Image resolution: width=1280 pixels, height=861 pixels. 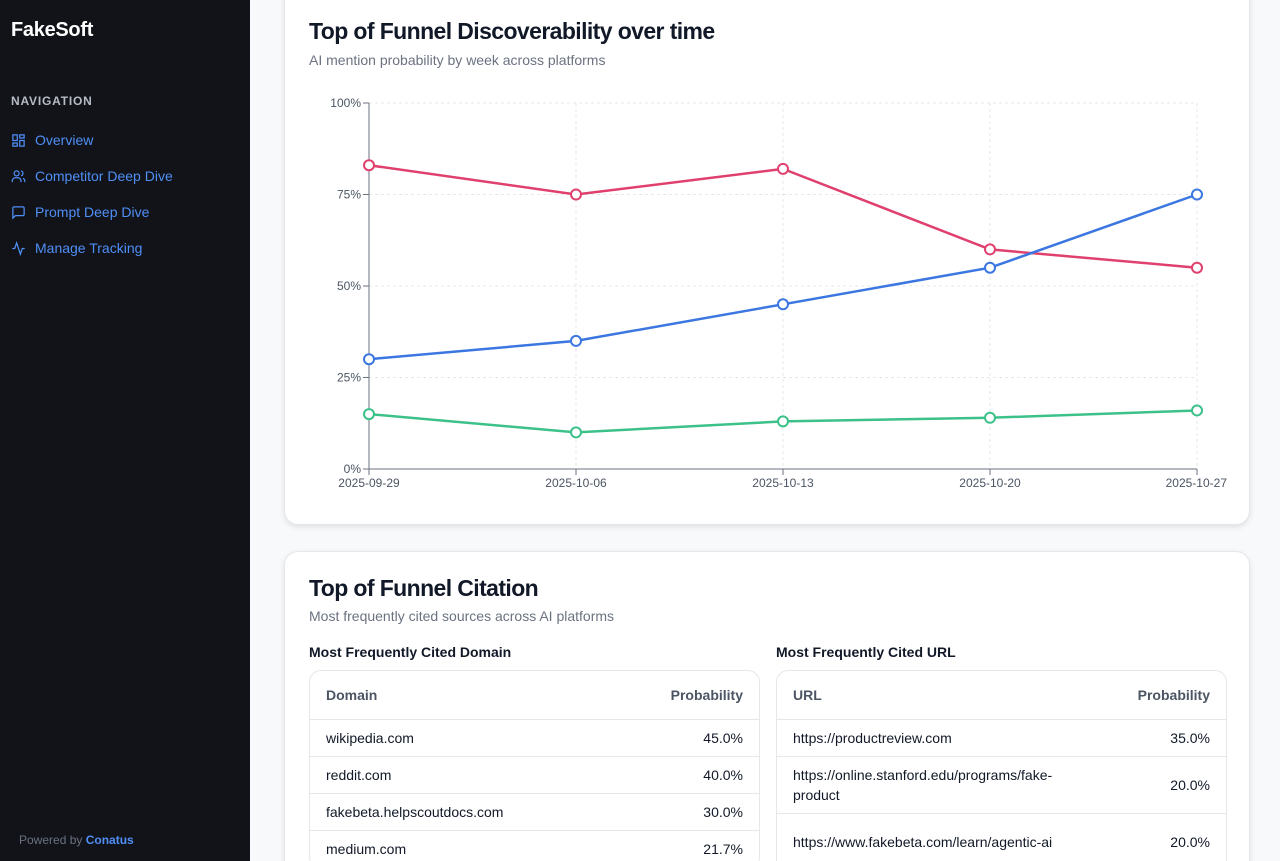 I want to click on probability-cell: 40.0%, so click(x=723, y=775).